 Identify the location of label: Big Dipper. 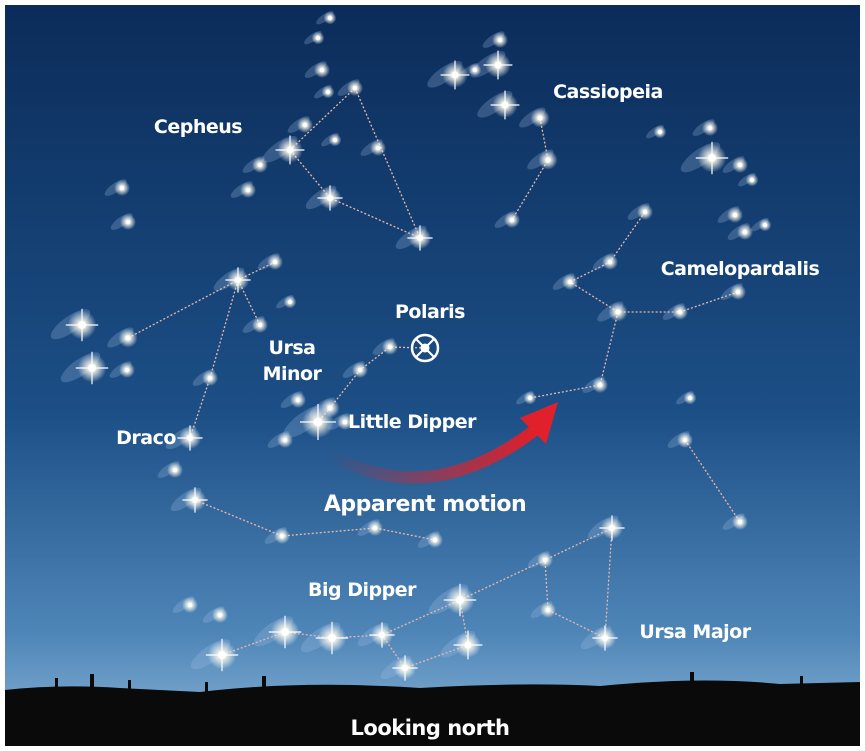
(362, 590).